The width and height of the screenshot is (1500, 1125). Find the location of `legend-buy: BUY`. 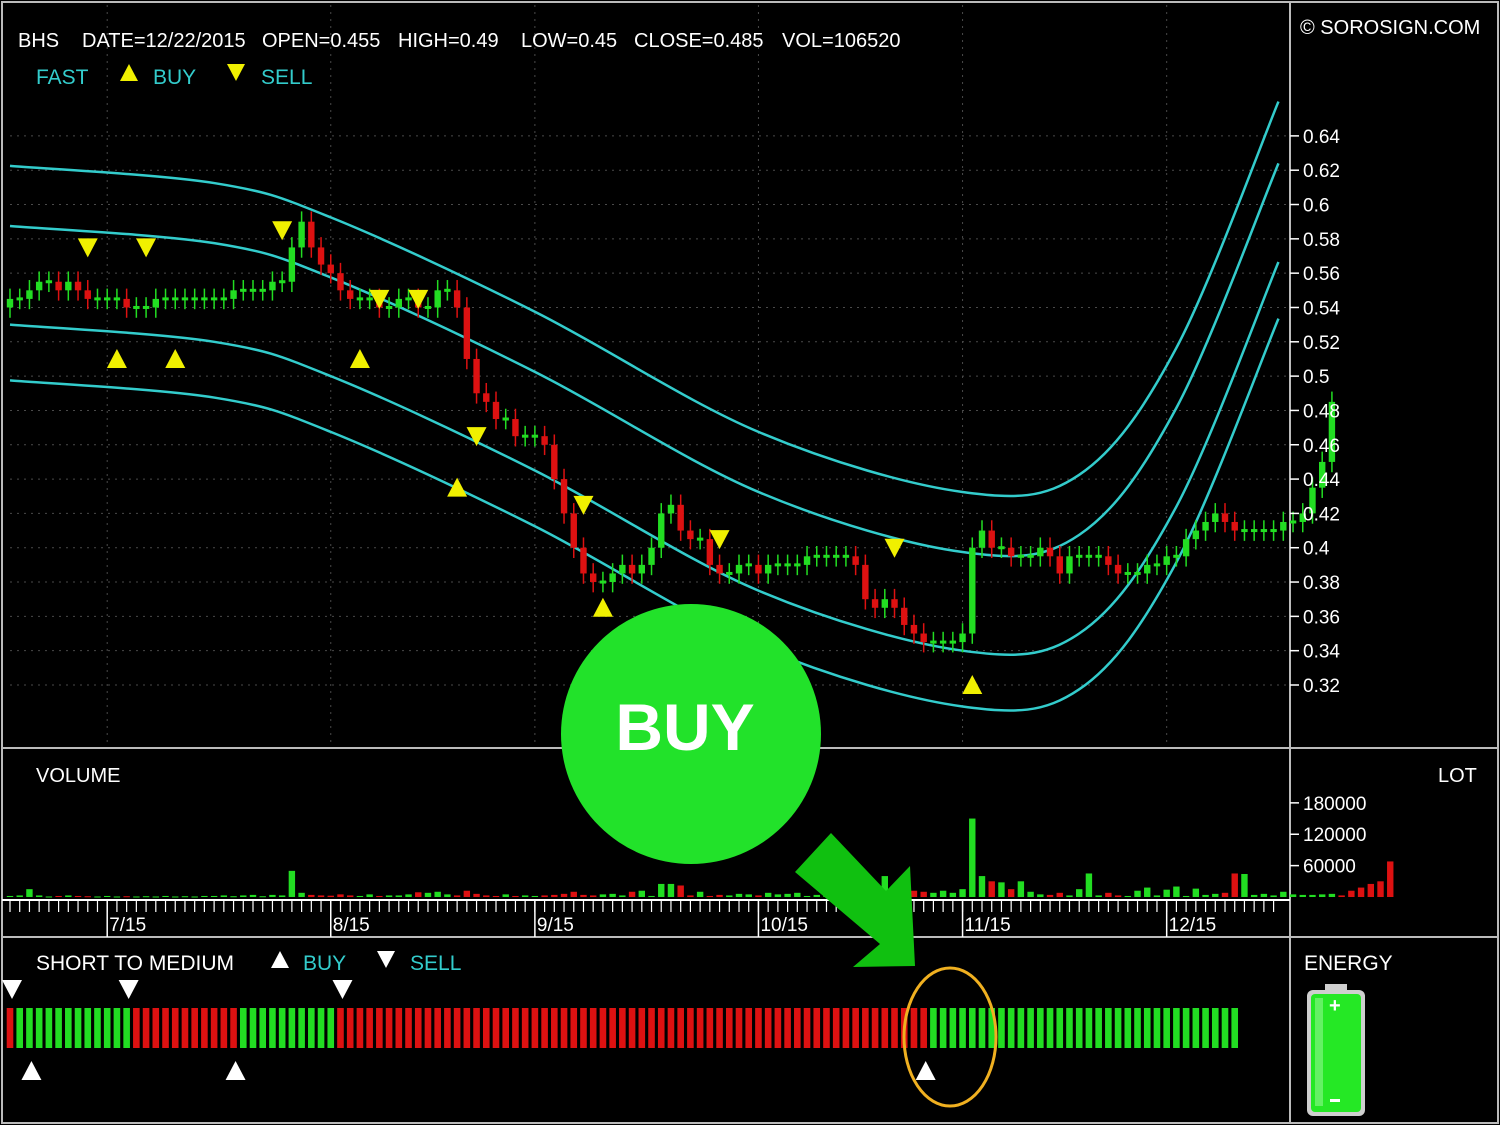

legend-buy: BUY is located at coordinates (174, 77).